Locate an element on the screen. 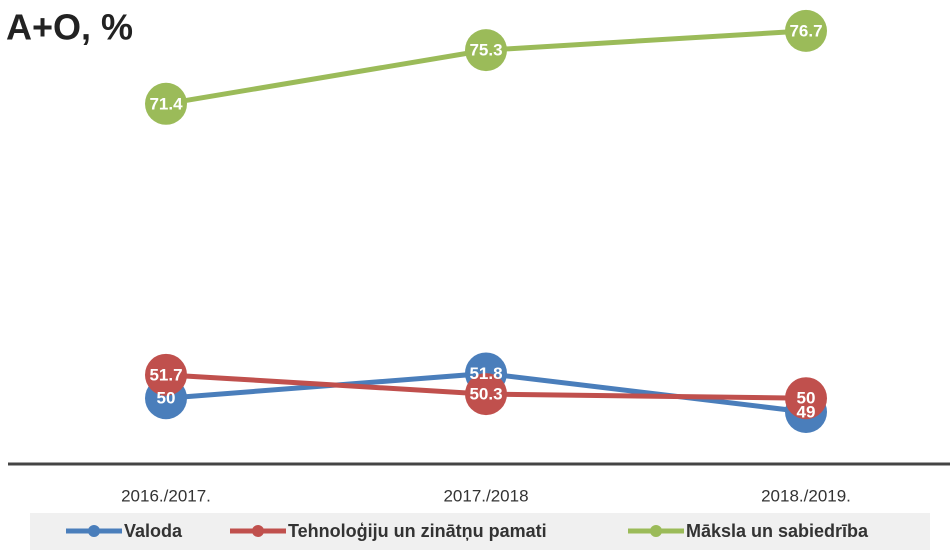  data-label: 75.3 is located at coordinates (485, 50).